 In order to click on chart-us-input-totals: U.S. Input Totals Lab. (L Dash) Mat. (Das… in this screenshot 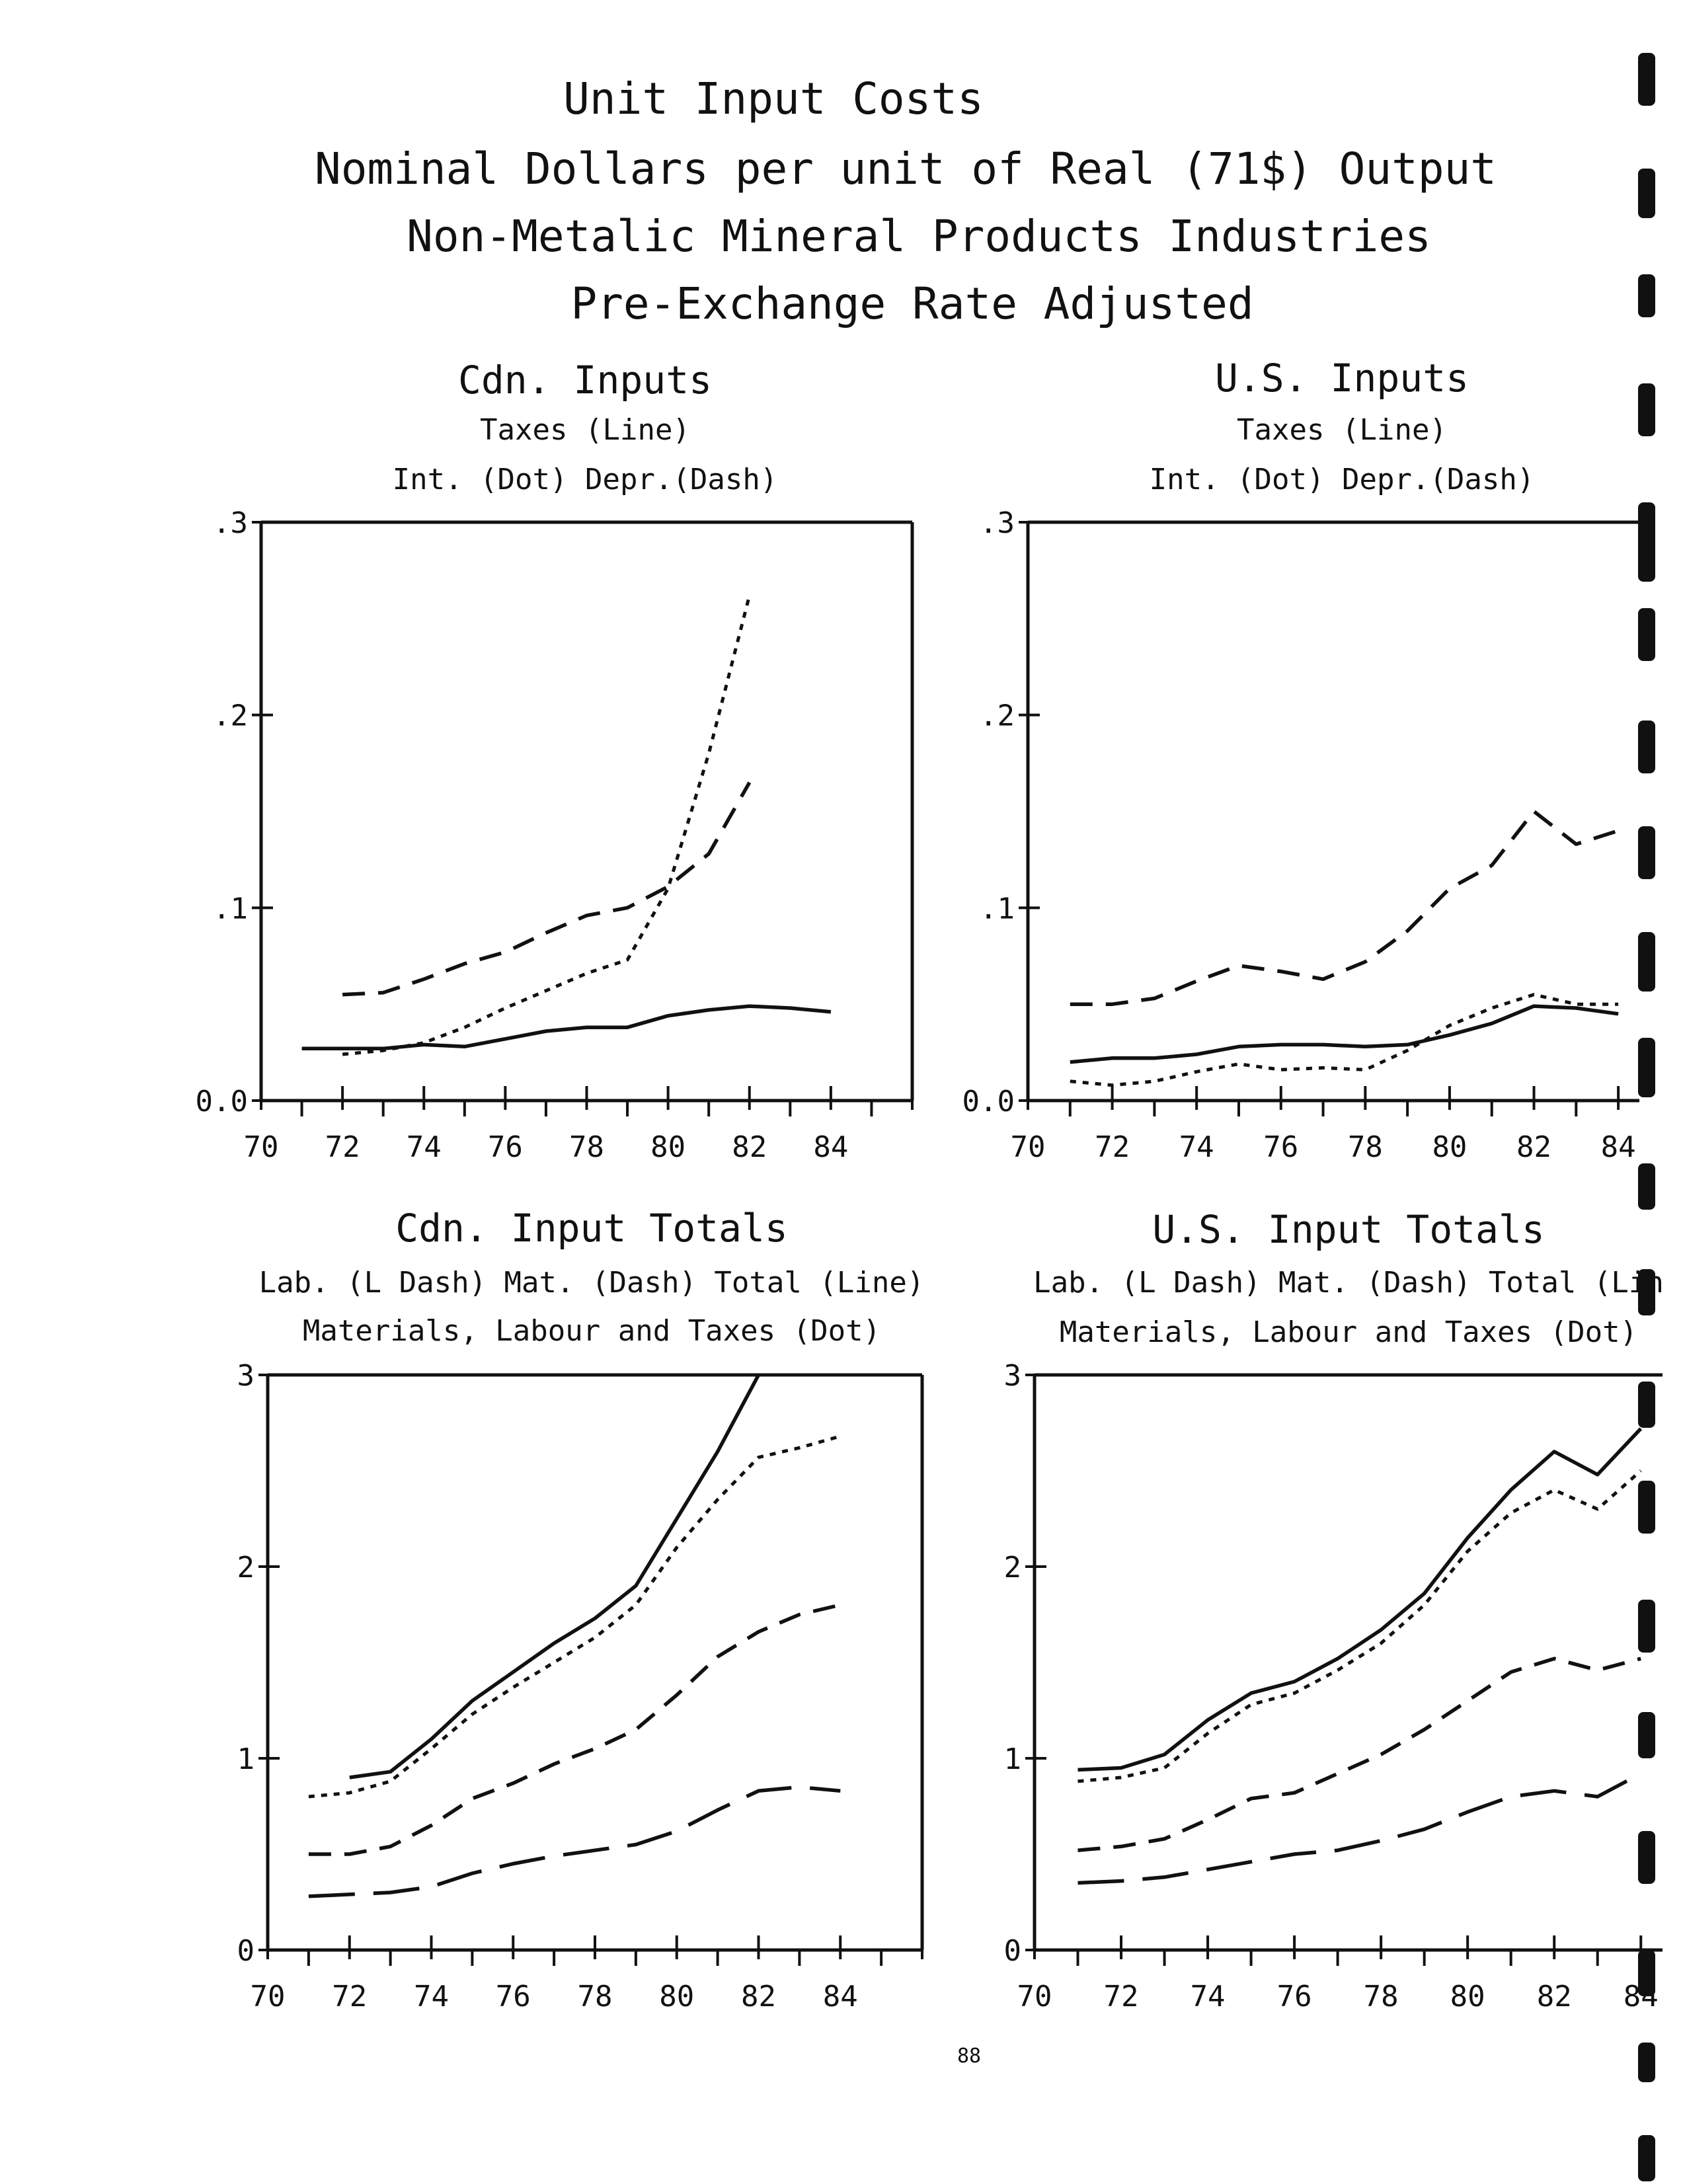, I will do `click(1334, 1610)`.